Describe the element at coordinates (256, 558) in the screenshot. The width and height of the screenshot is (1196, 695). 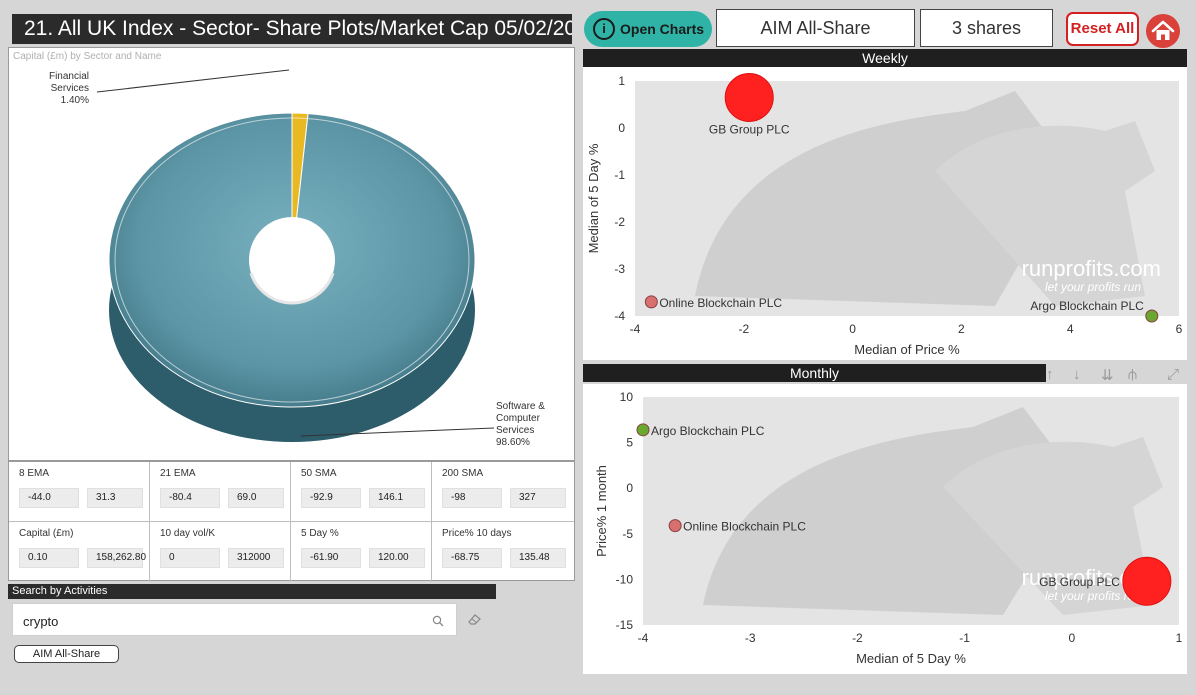
I see `stat-max: 312000` at that location.